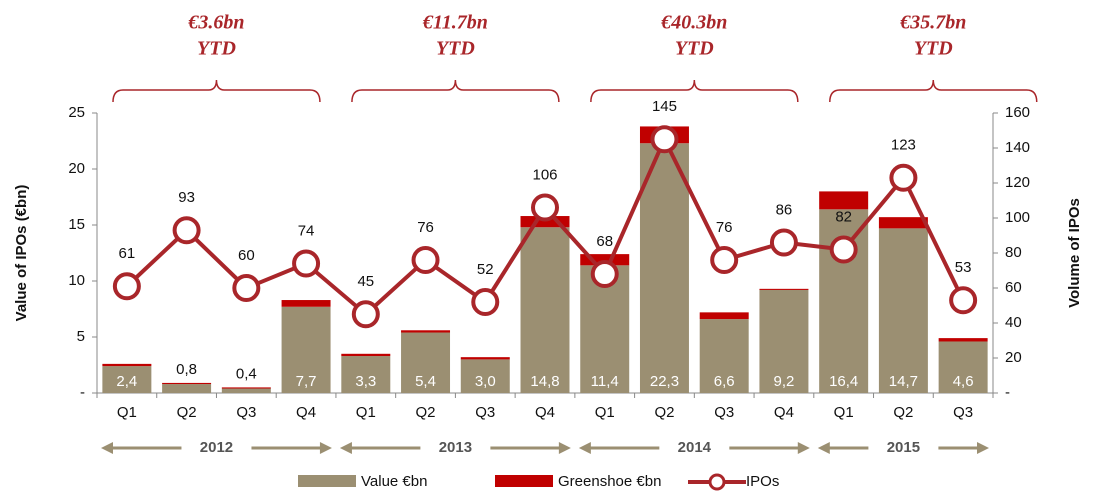 This screenshot has height=491, width=1097. I want to click on bar-value-label: 3,0, so click(485, 381).